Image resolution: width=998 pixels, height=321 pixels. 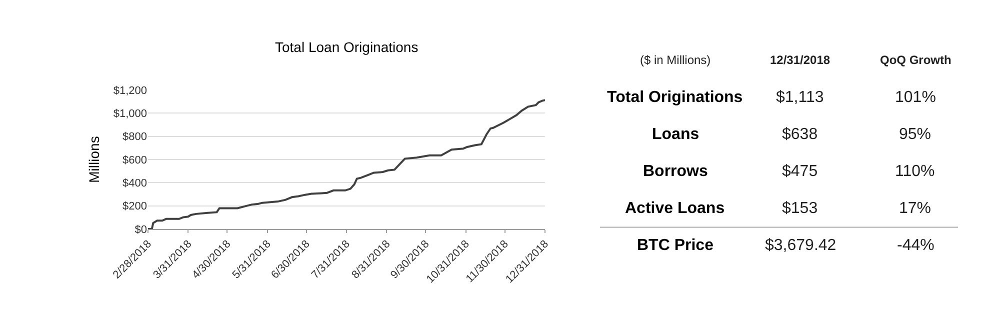 I want to click on text: 17%, so click(x=915, y=208).